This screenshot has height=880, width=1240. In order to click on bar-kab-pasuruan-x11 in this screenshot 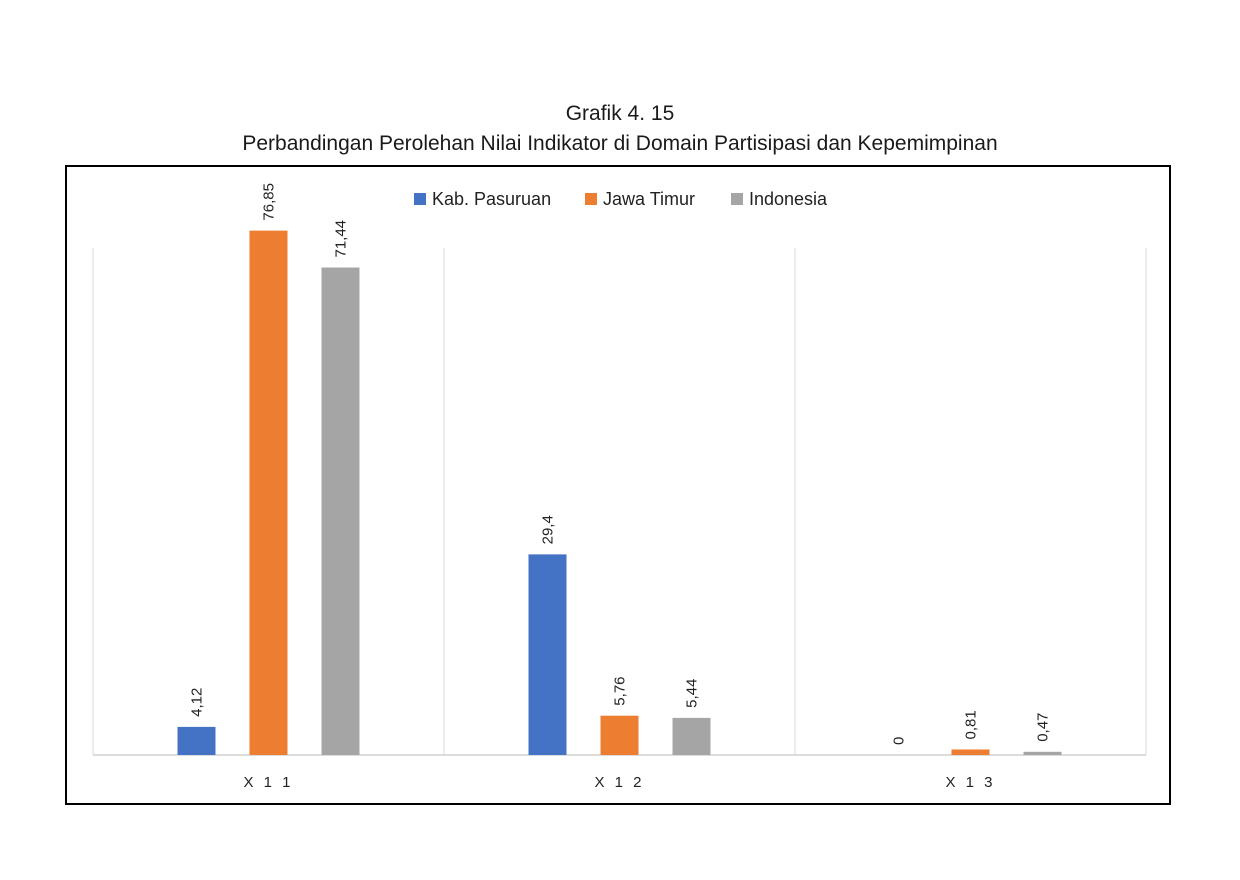, I will do `click(196, 740)`.